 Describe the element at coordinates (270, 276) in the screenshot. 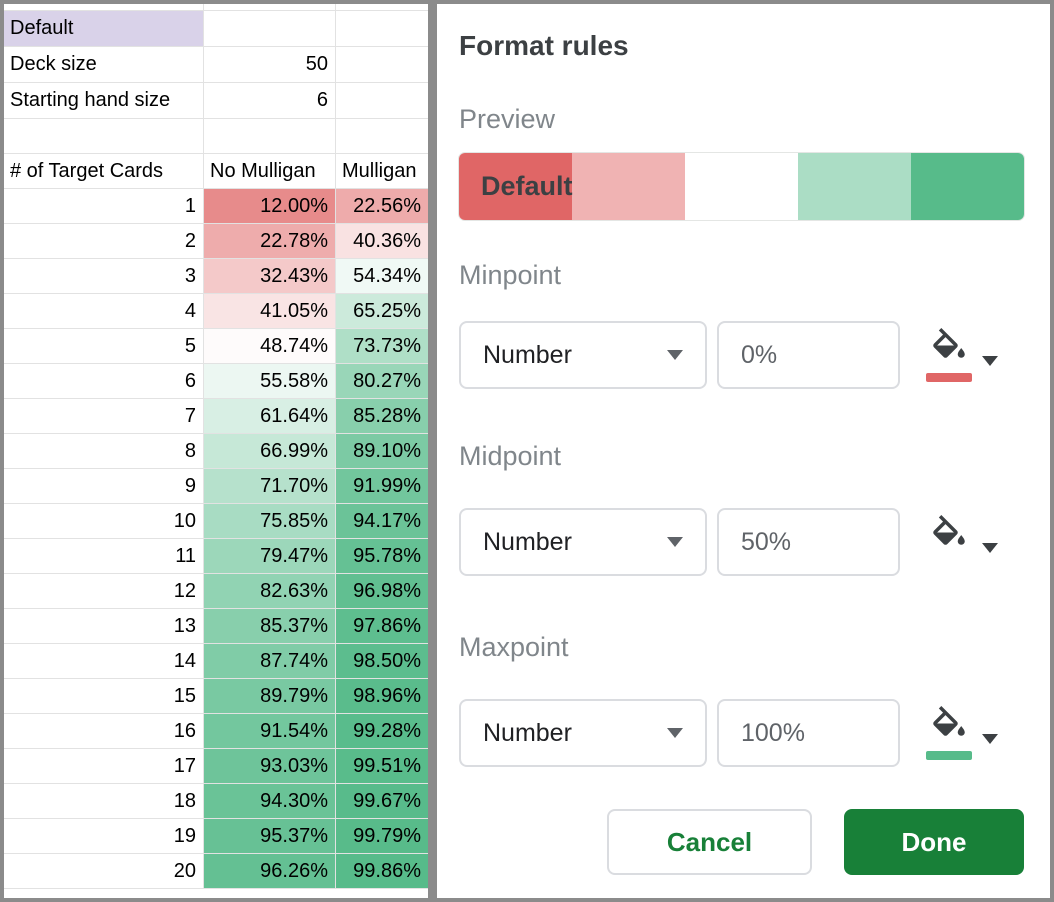

I see `cell-no-mulligan: 32.43%` at that location.